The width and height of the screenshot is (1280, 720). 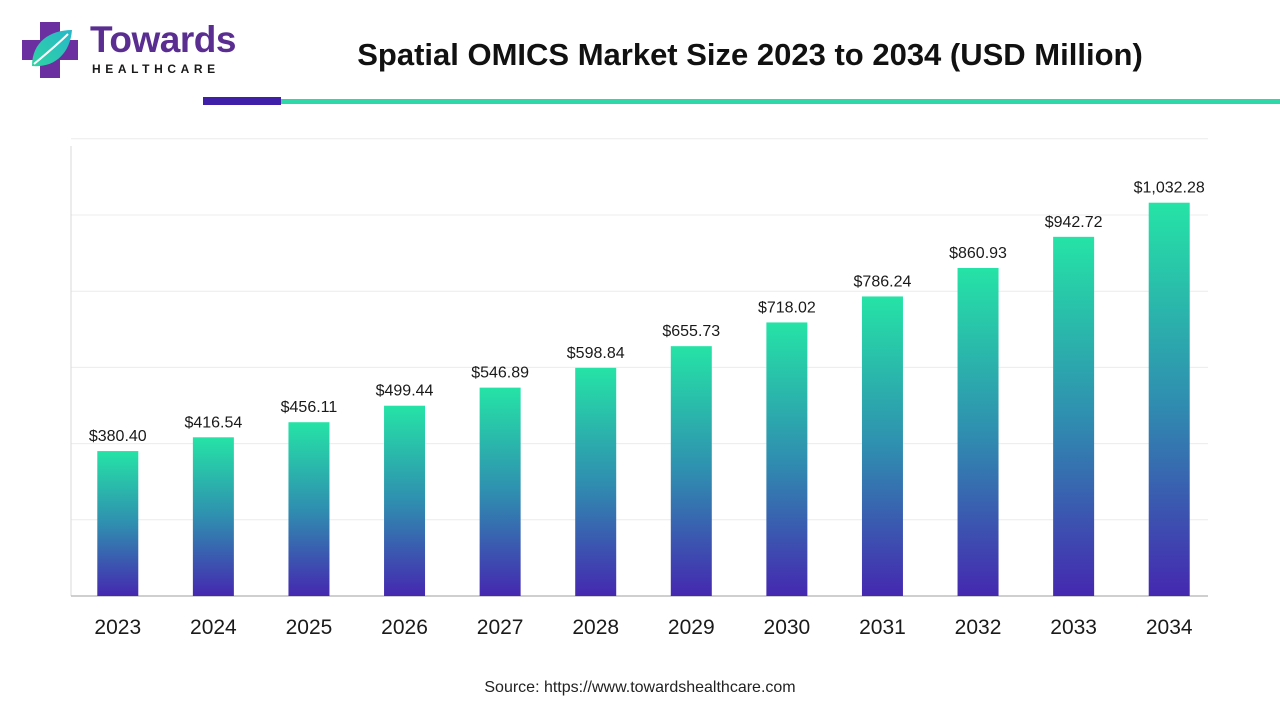 I want to click on brand-logo: Towards HEALTHCARE, so click(x=130, y=49).